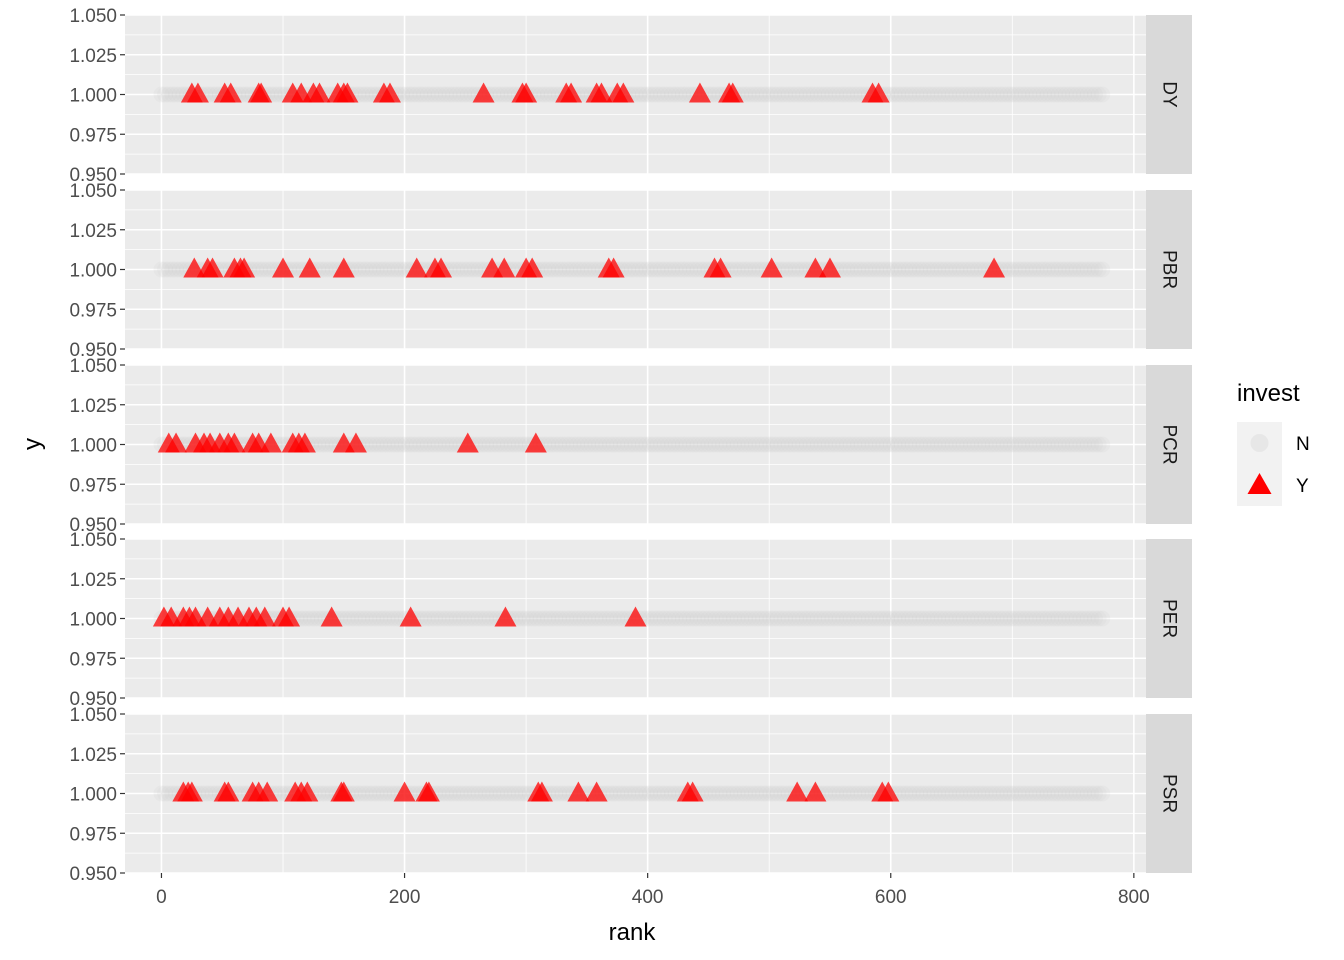  Describe the element at coordinates (653, 890) in the screenshot. I see `x-axis: 0 200 400 600 800` at that location.